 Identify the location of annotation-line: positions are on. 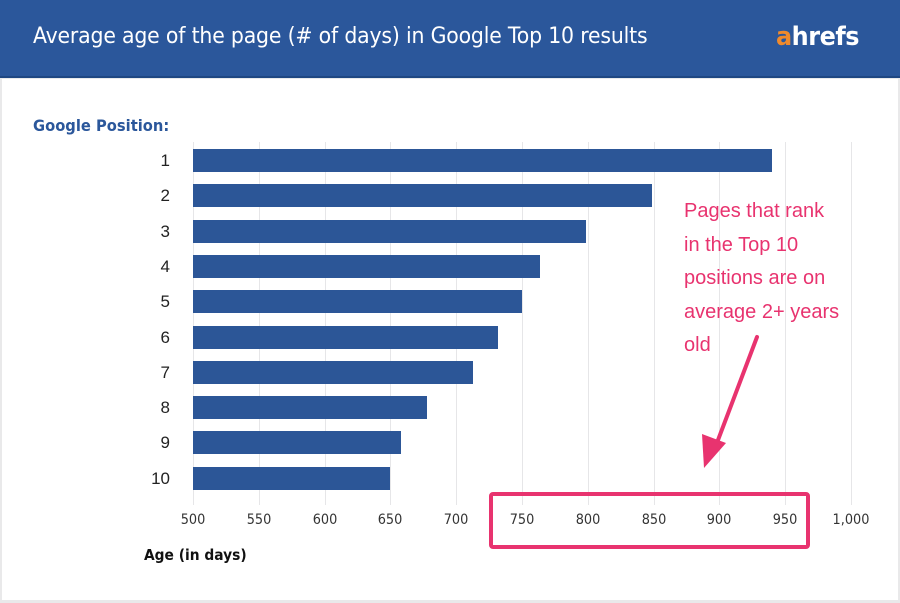
(755, 278).